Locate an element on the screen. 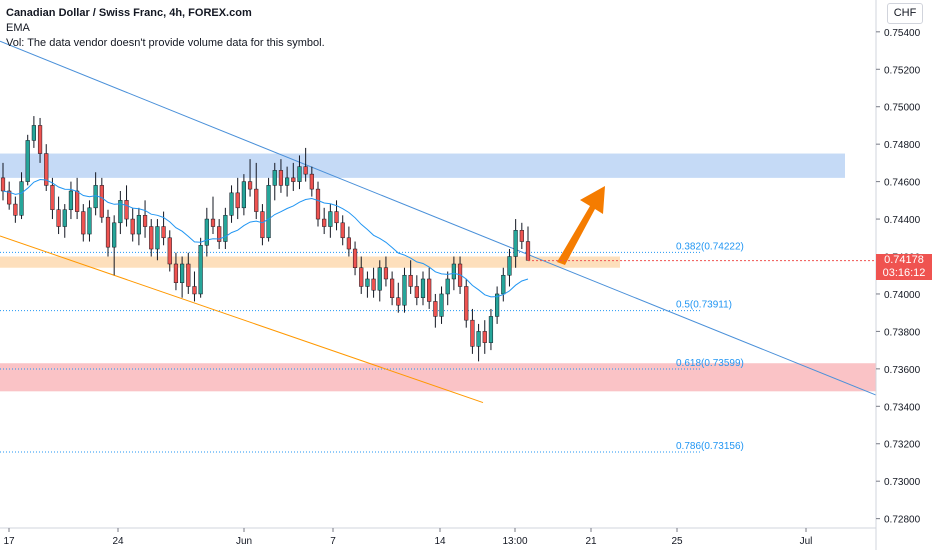  price-tick-label: 0.73600 is located at coordinates (902, 370).